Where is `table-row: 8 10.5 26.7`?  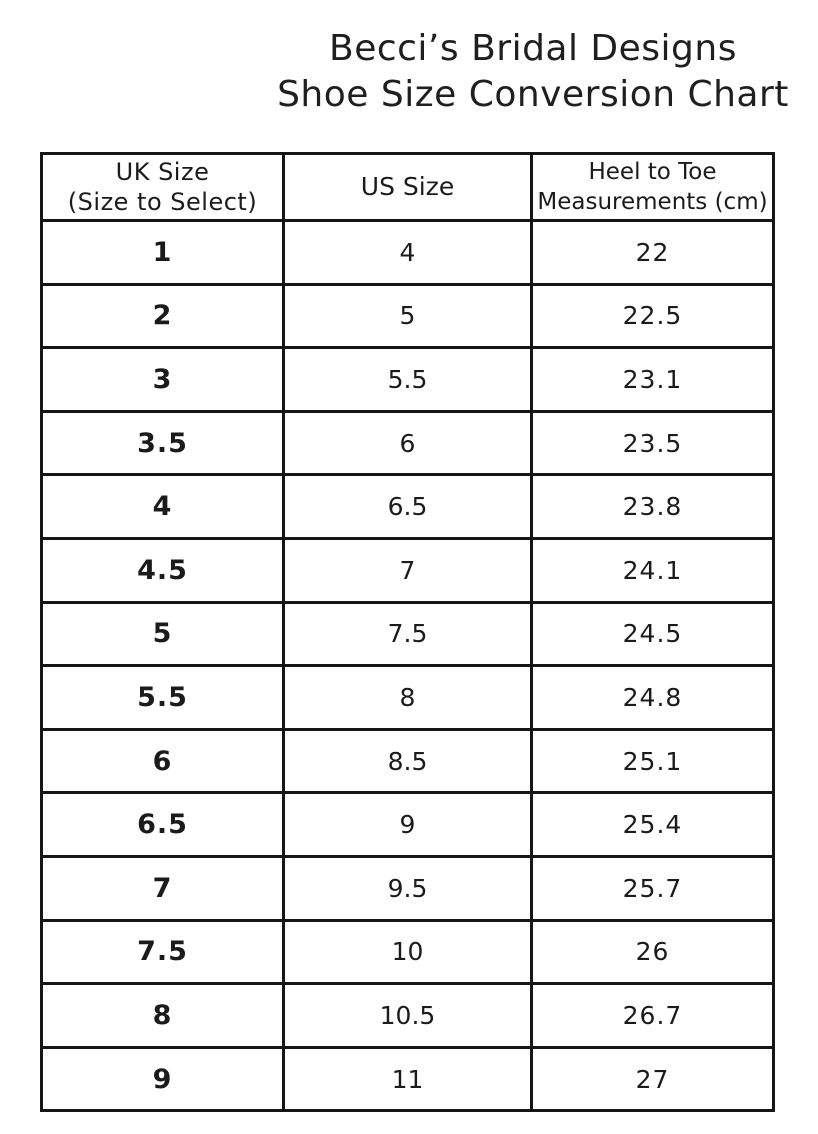
table-row: 8 10.5 26.7 is located at coordinates (407, 1015).